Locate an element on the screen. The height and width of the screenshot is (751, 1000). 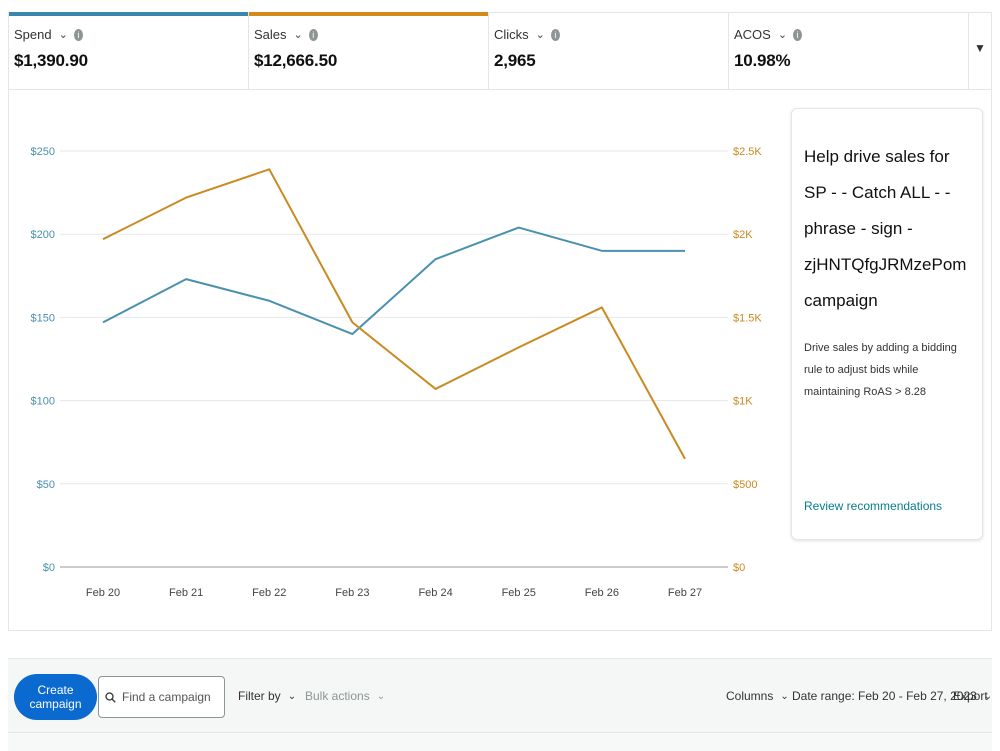
export-button: Export is located at coordinates (970, 696).